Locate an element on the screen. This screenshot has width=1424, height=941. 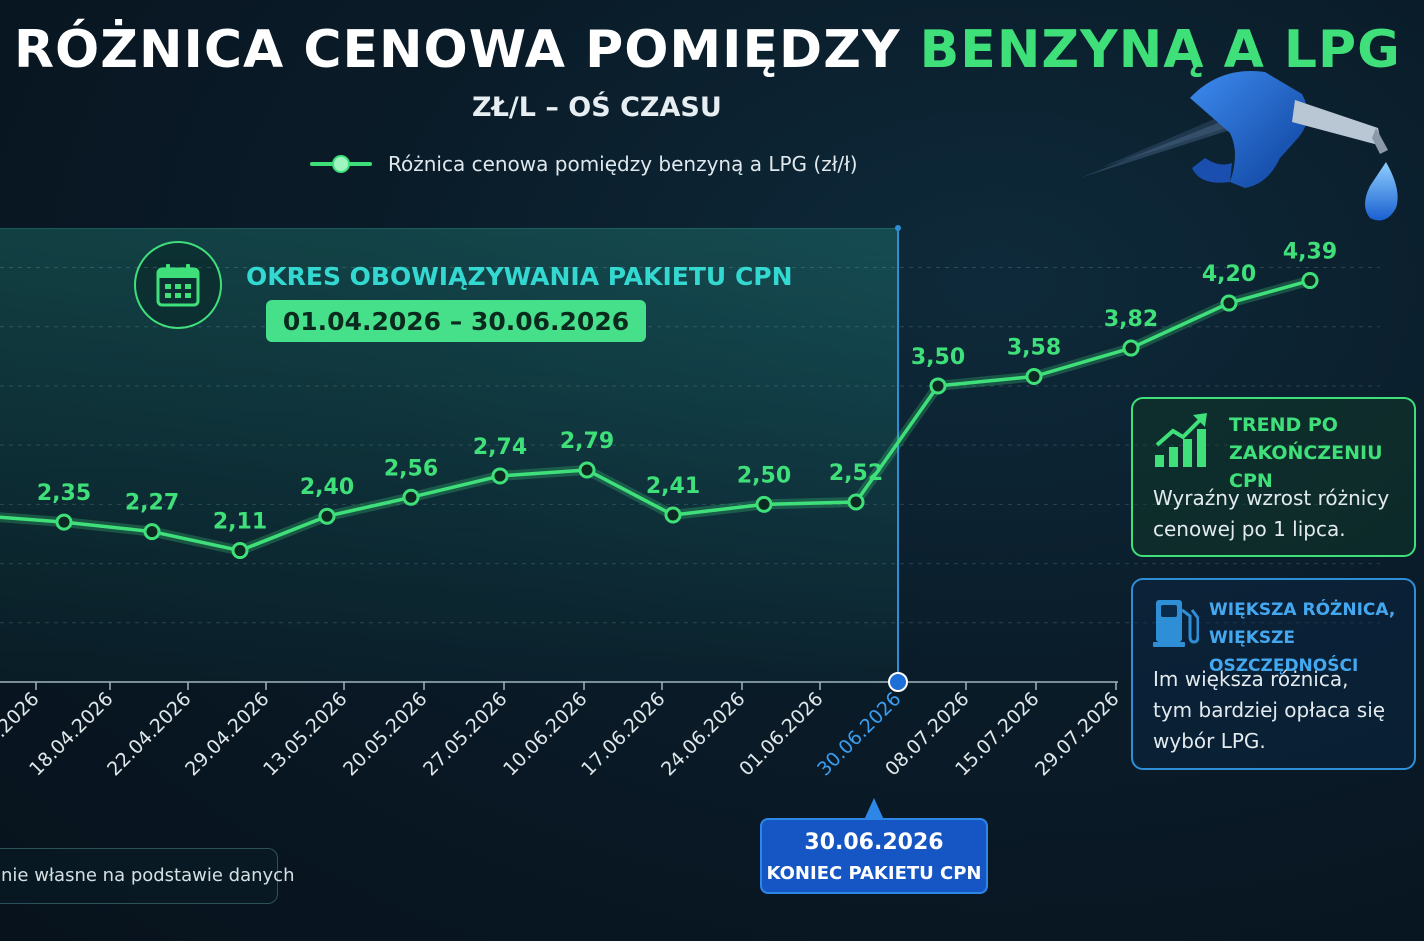
data-label: 3,82 is located at coordinates (1131, 319).